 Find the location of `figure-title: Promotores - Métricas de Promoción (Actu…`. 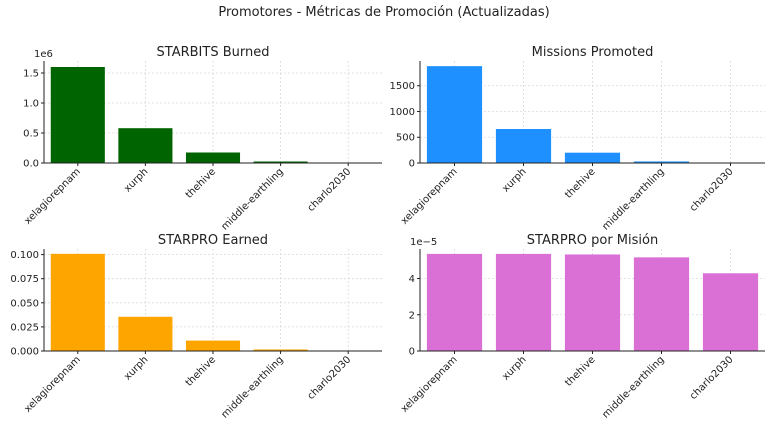

figure-title: Promotores - Métricas de Promoción (Actu… is located at coordinates (383, 12).